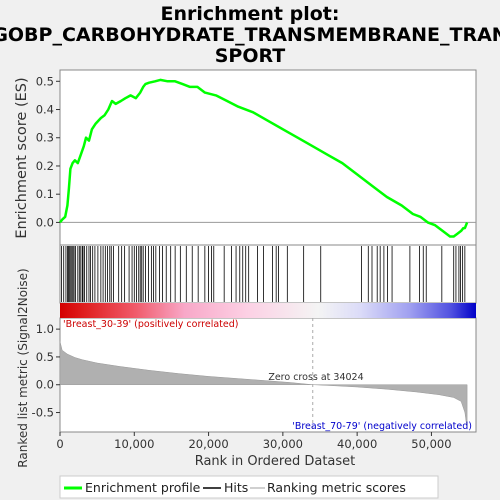  I want to click on x-axis: 0 10,000 20,000 30,000 40,000 50,000, so click(254, 441).